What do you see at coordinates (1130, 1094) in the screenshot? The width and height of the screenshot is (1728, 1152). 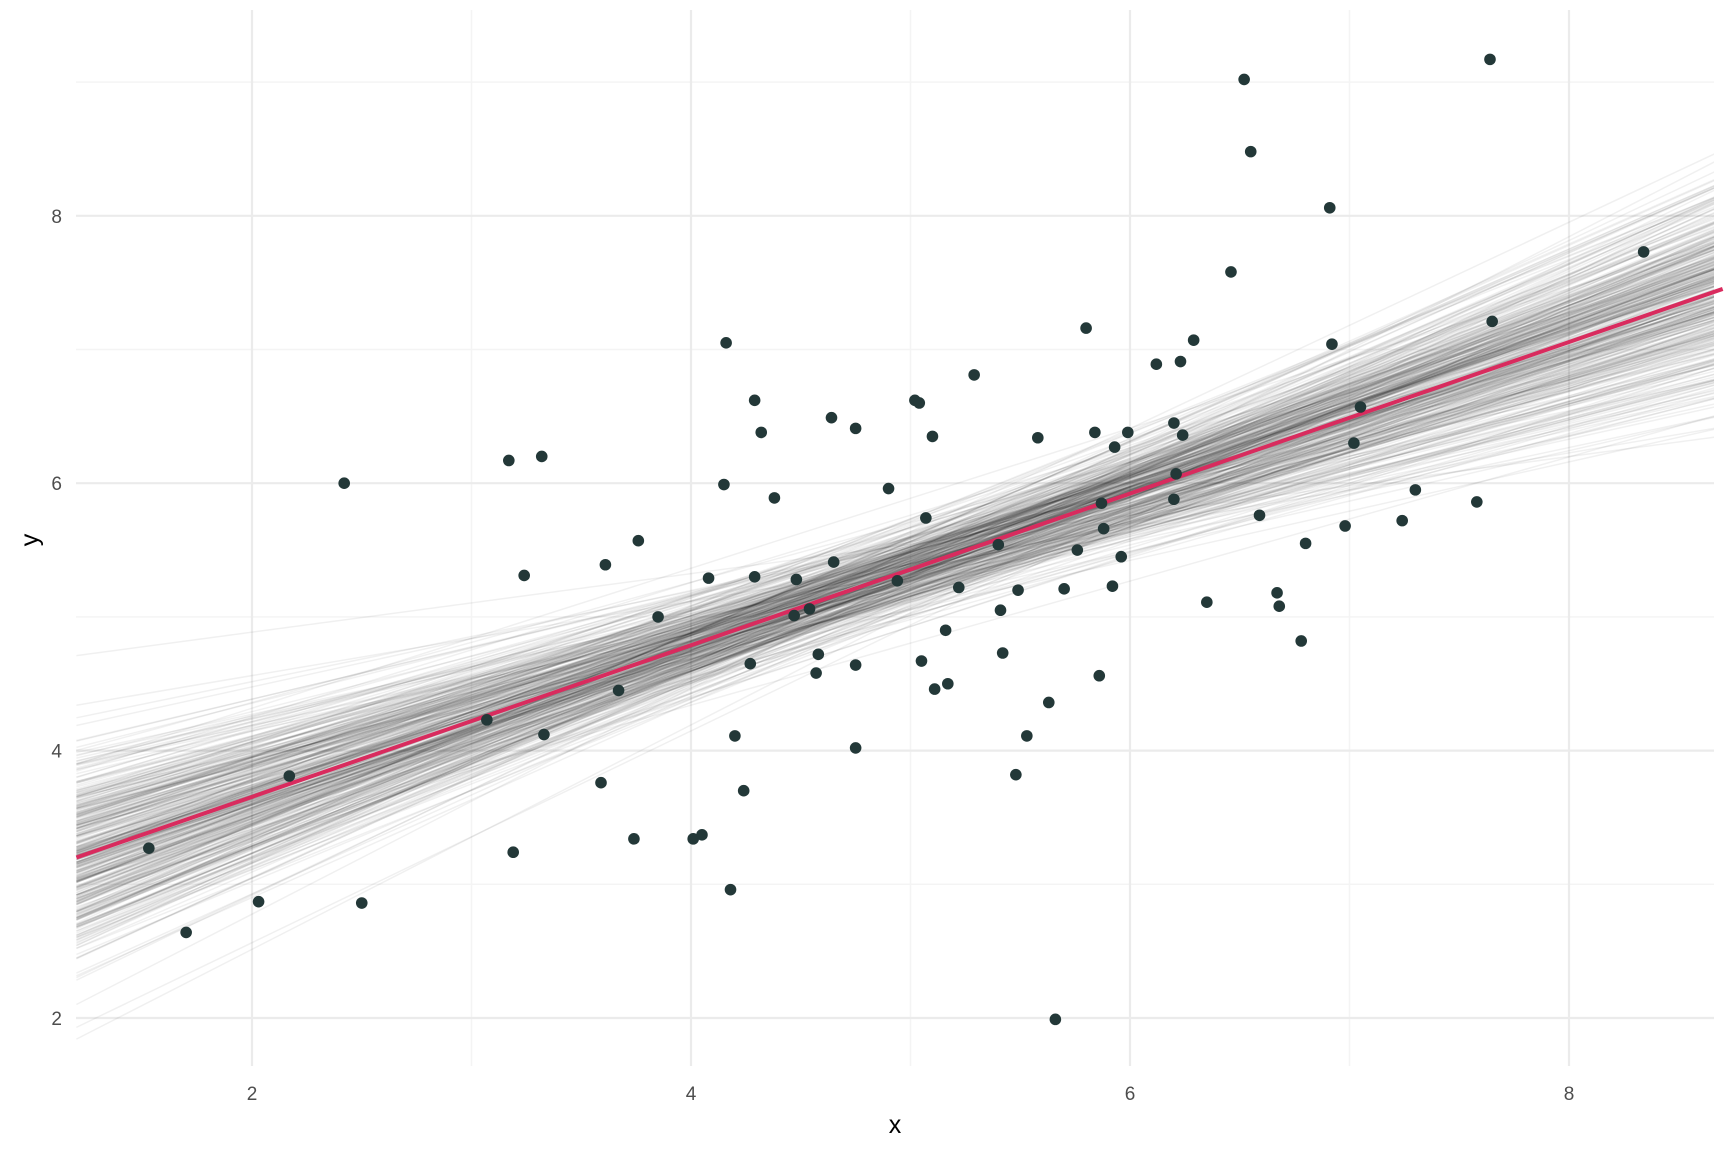 I see `x-tick-label: 6` at bounding box center [1130, 1094].